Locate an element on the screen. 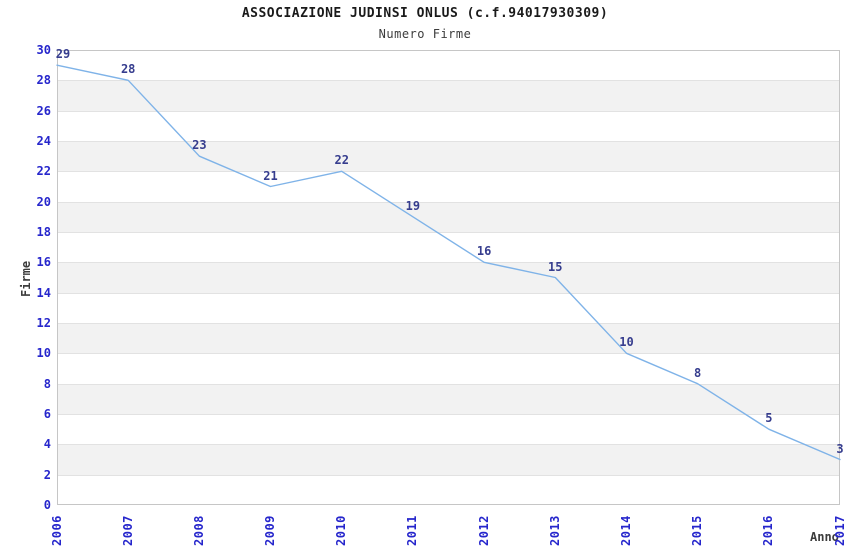 The width and height of the screenshot is (850, 550). y-tick-label: 18 is located at coordinates (43, 232).